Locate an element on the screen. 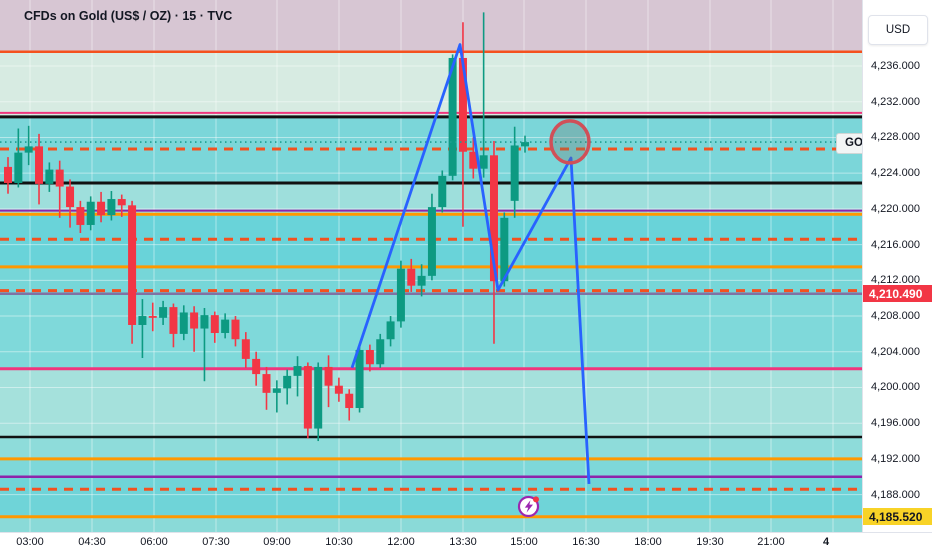  price-axis-label: 4,216.000 is located at coordinates (895, 244).